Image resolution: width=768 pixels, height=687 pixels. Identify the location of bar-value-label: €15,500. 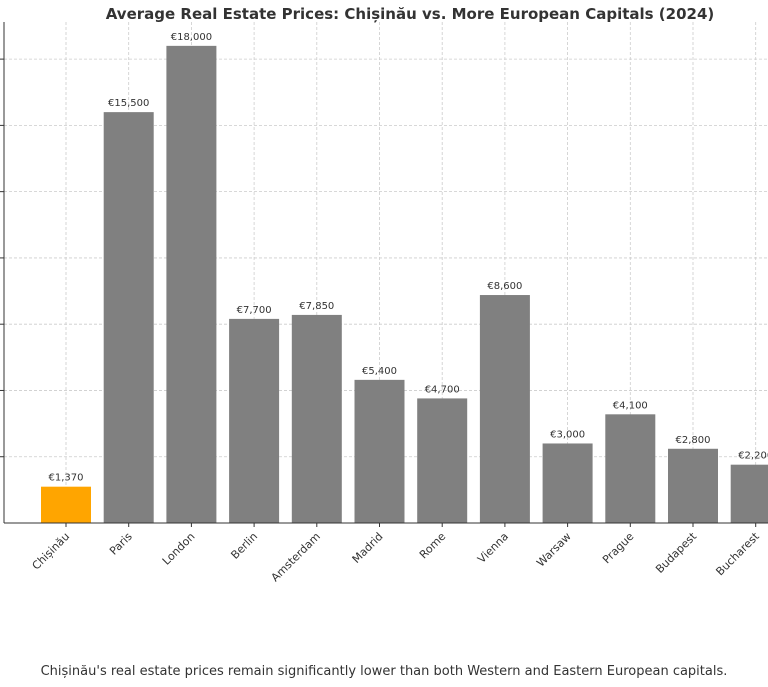
(128, 103).